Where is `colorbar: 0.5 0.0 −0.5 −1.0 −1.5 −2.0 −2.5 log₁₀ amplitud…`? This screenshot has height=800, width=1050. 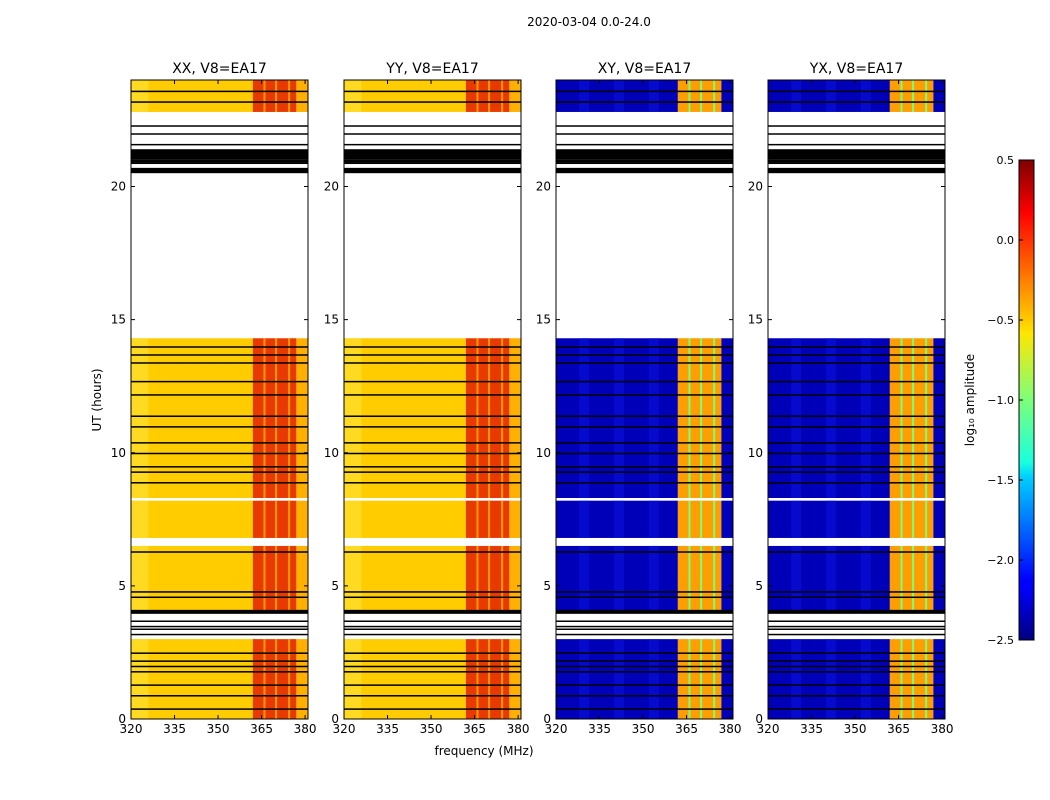
colorbar: 0.5 0.0 −0.5 −1.0 −1.5 −2.0 −2.5 log₁₀ amplitud… is located at coordinates (999, 400).